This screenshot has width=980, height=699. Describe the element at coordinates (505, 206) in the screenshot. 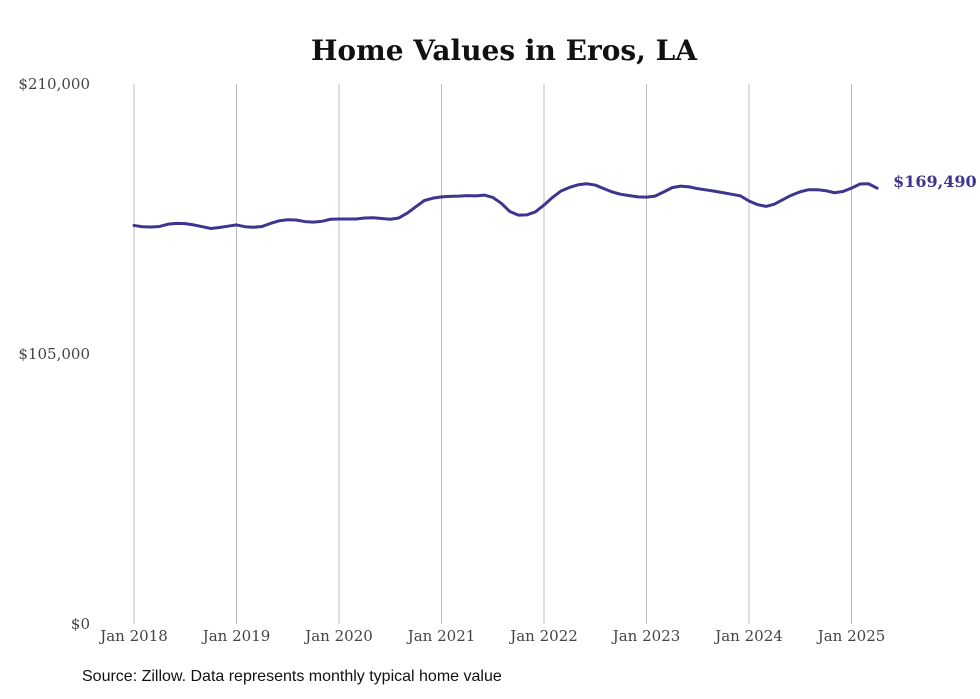

I see `series-line` at that location.